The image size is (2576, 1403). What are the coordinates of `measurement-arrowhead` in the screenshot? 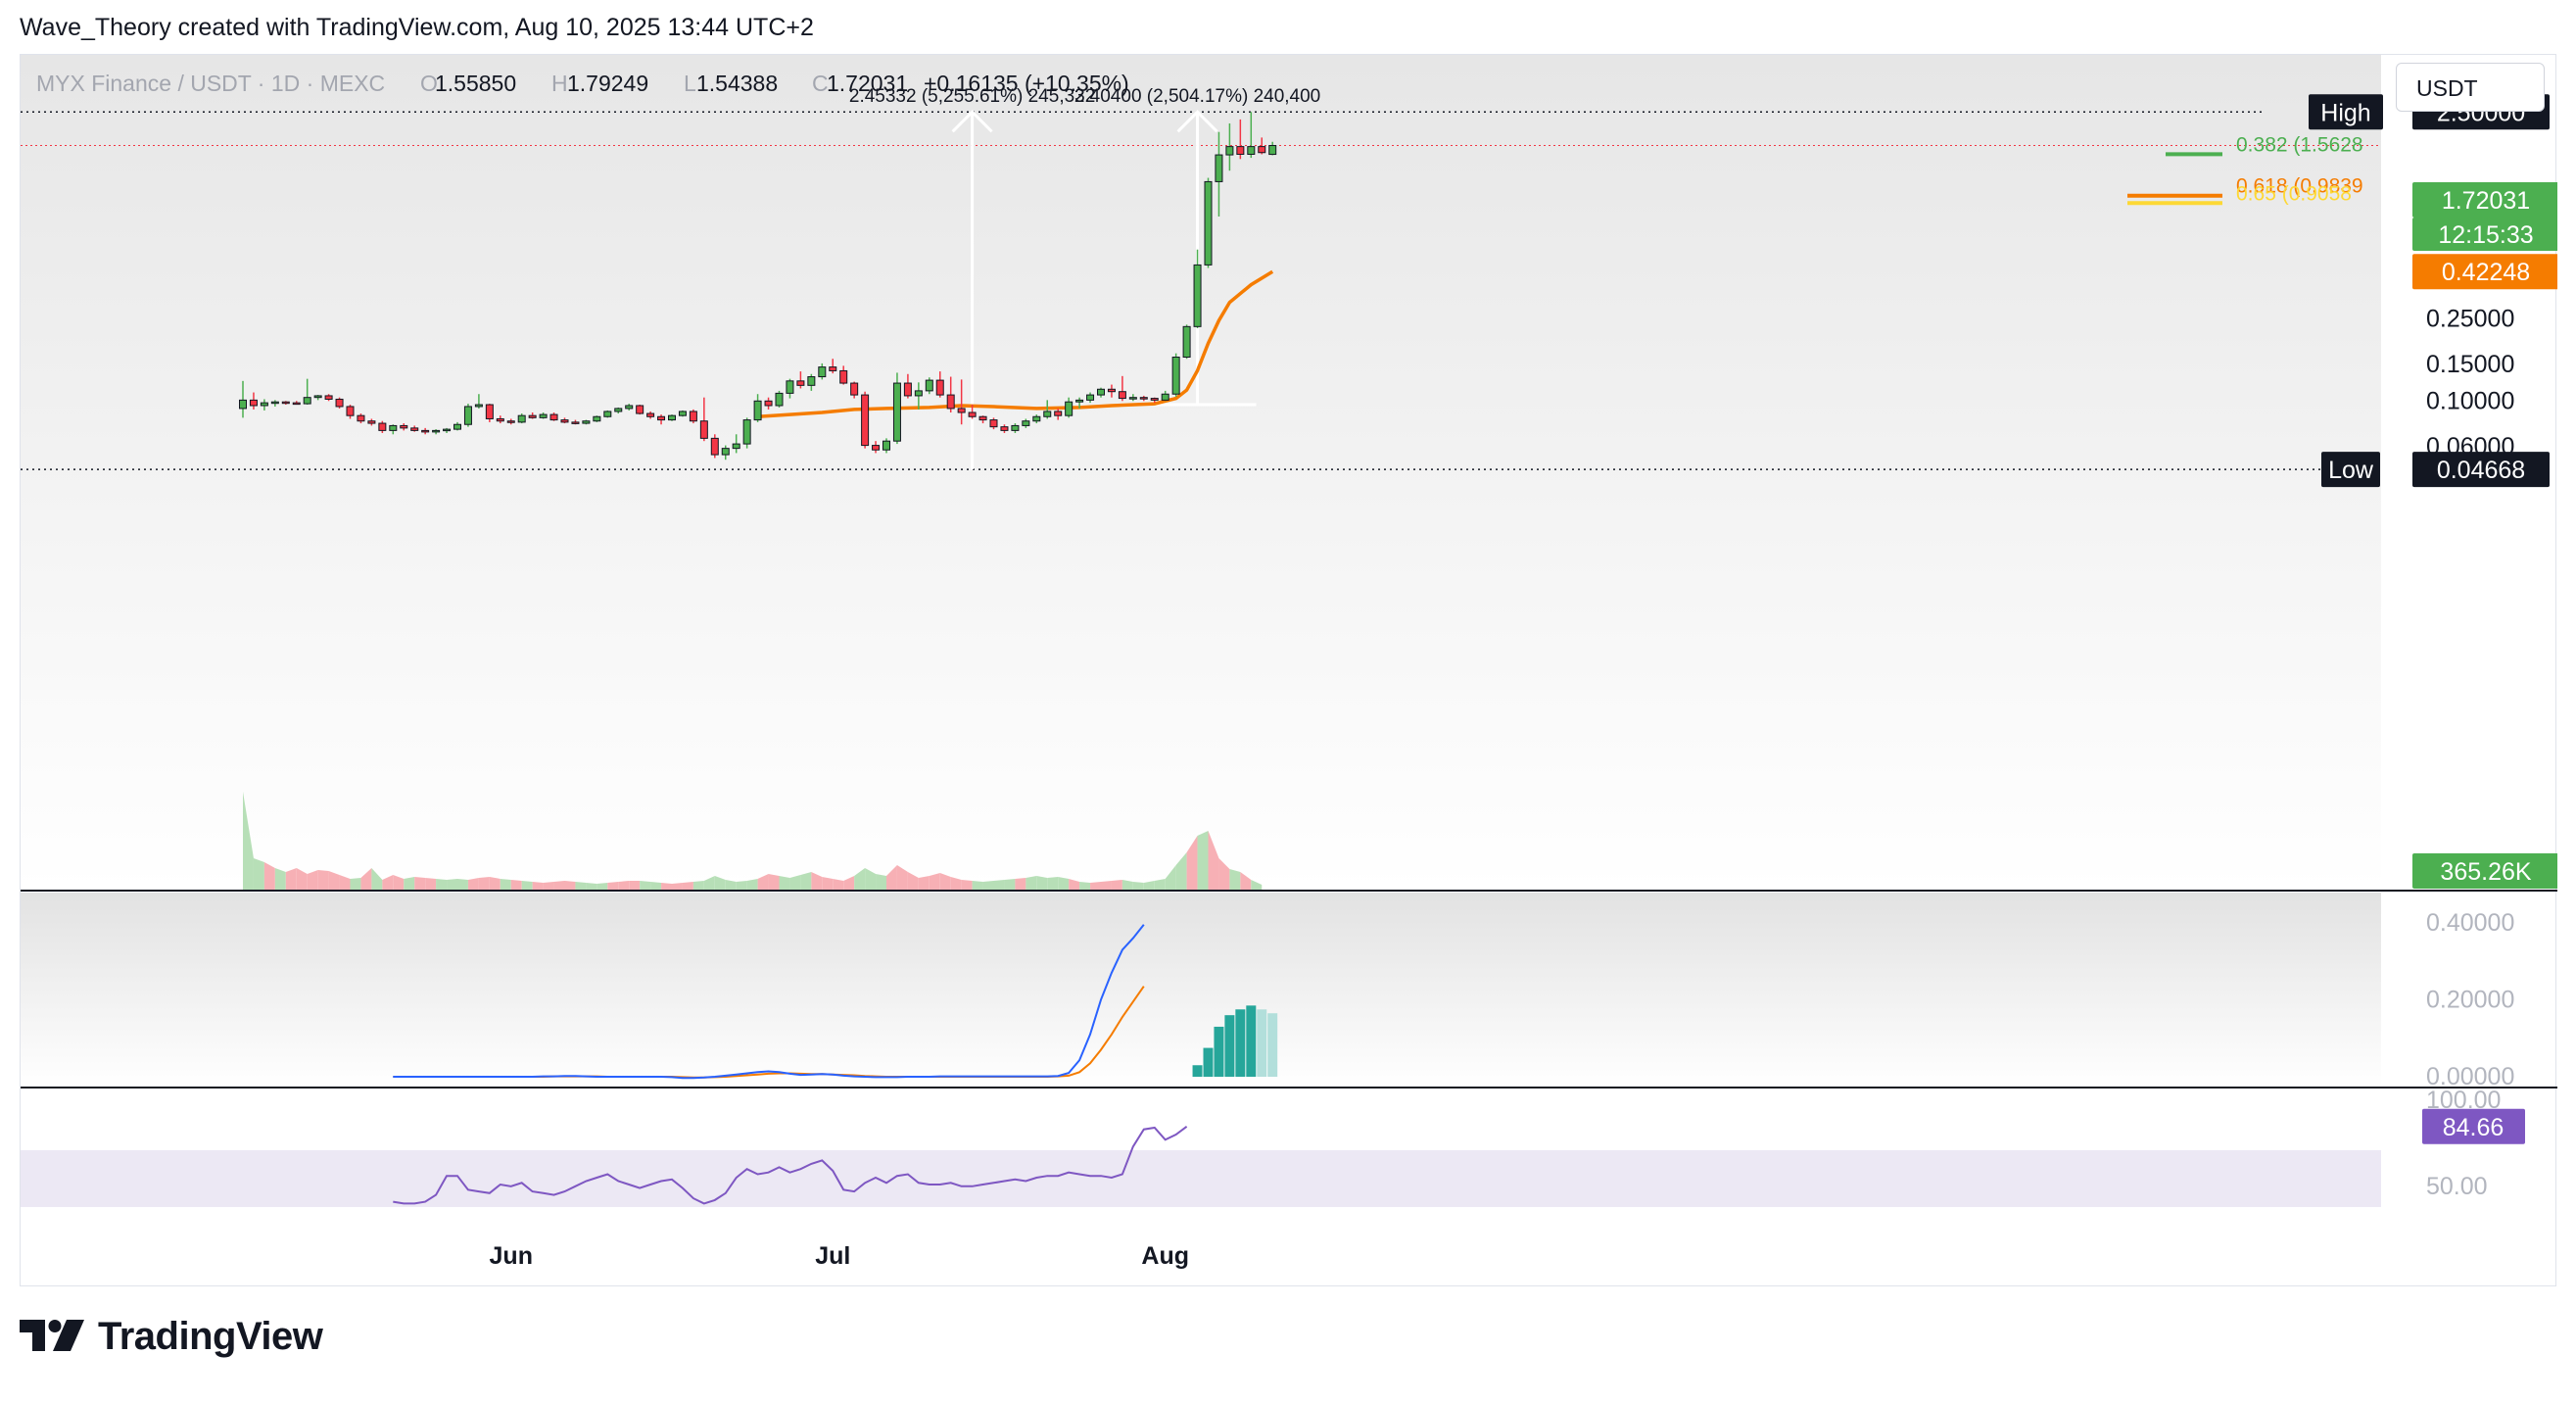 It's located at (972, 122).